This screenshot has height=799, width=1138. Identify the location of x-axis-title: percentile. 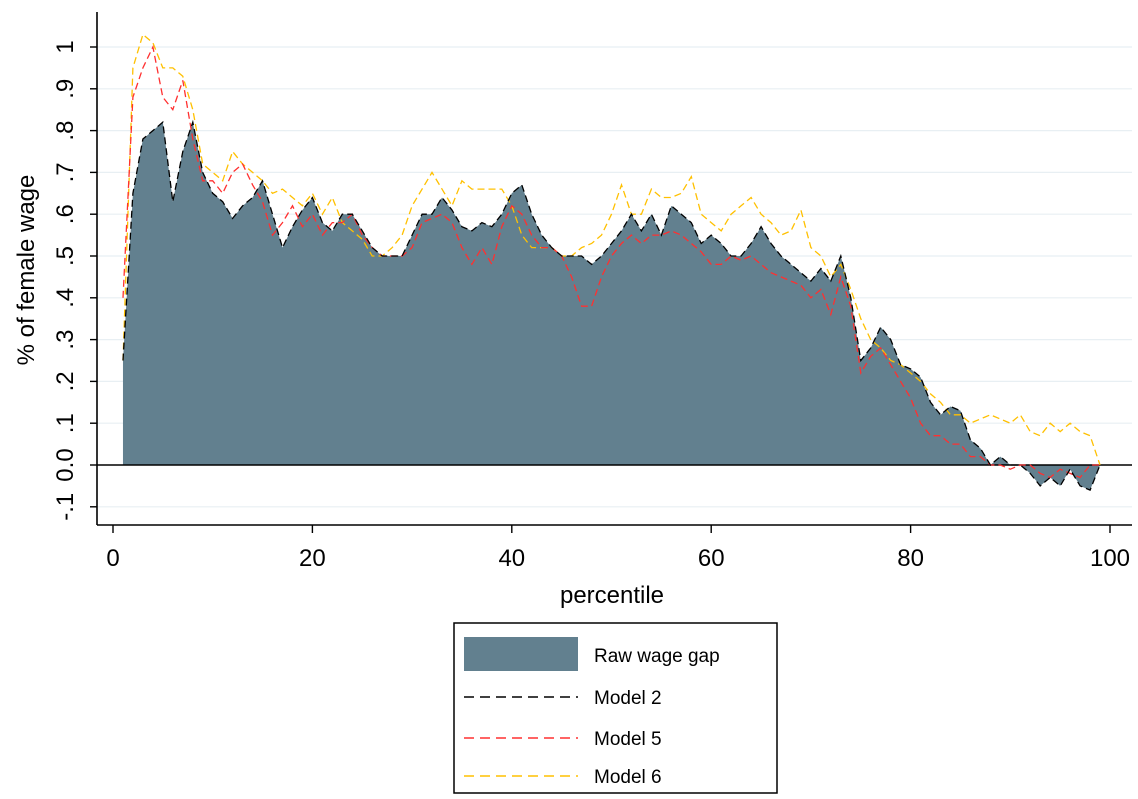
(612, 595).